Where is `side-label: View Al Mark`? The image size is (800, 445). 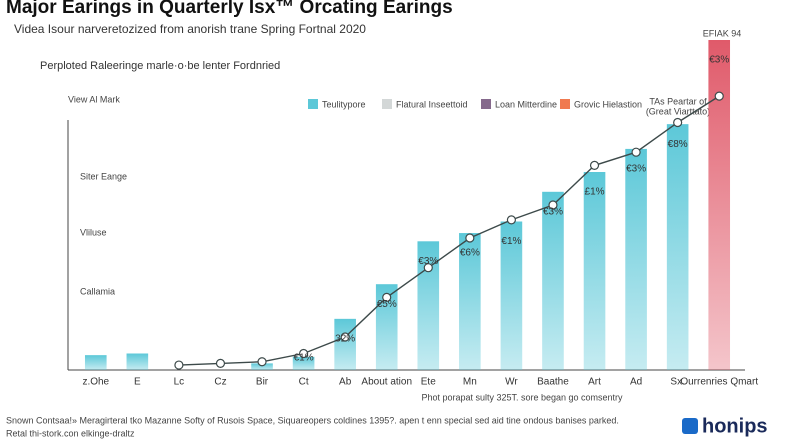
side-label: View Al Mark is located at coordinates (94, 99).